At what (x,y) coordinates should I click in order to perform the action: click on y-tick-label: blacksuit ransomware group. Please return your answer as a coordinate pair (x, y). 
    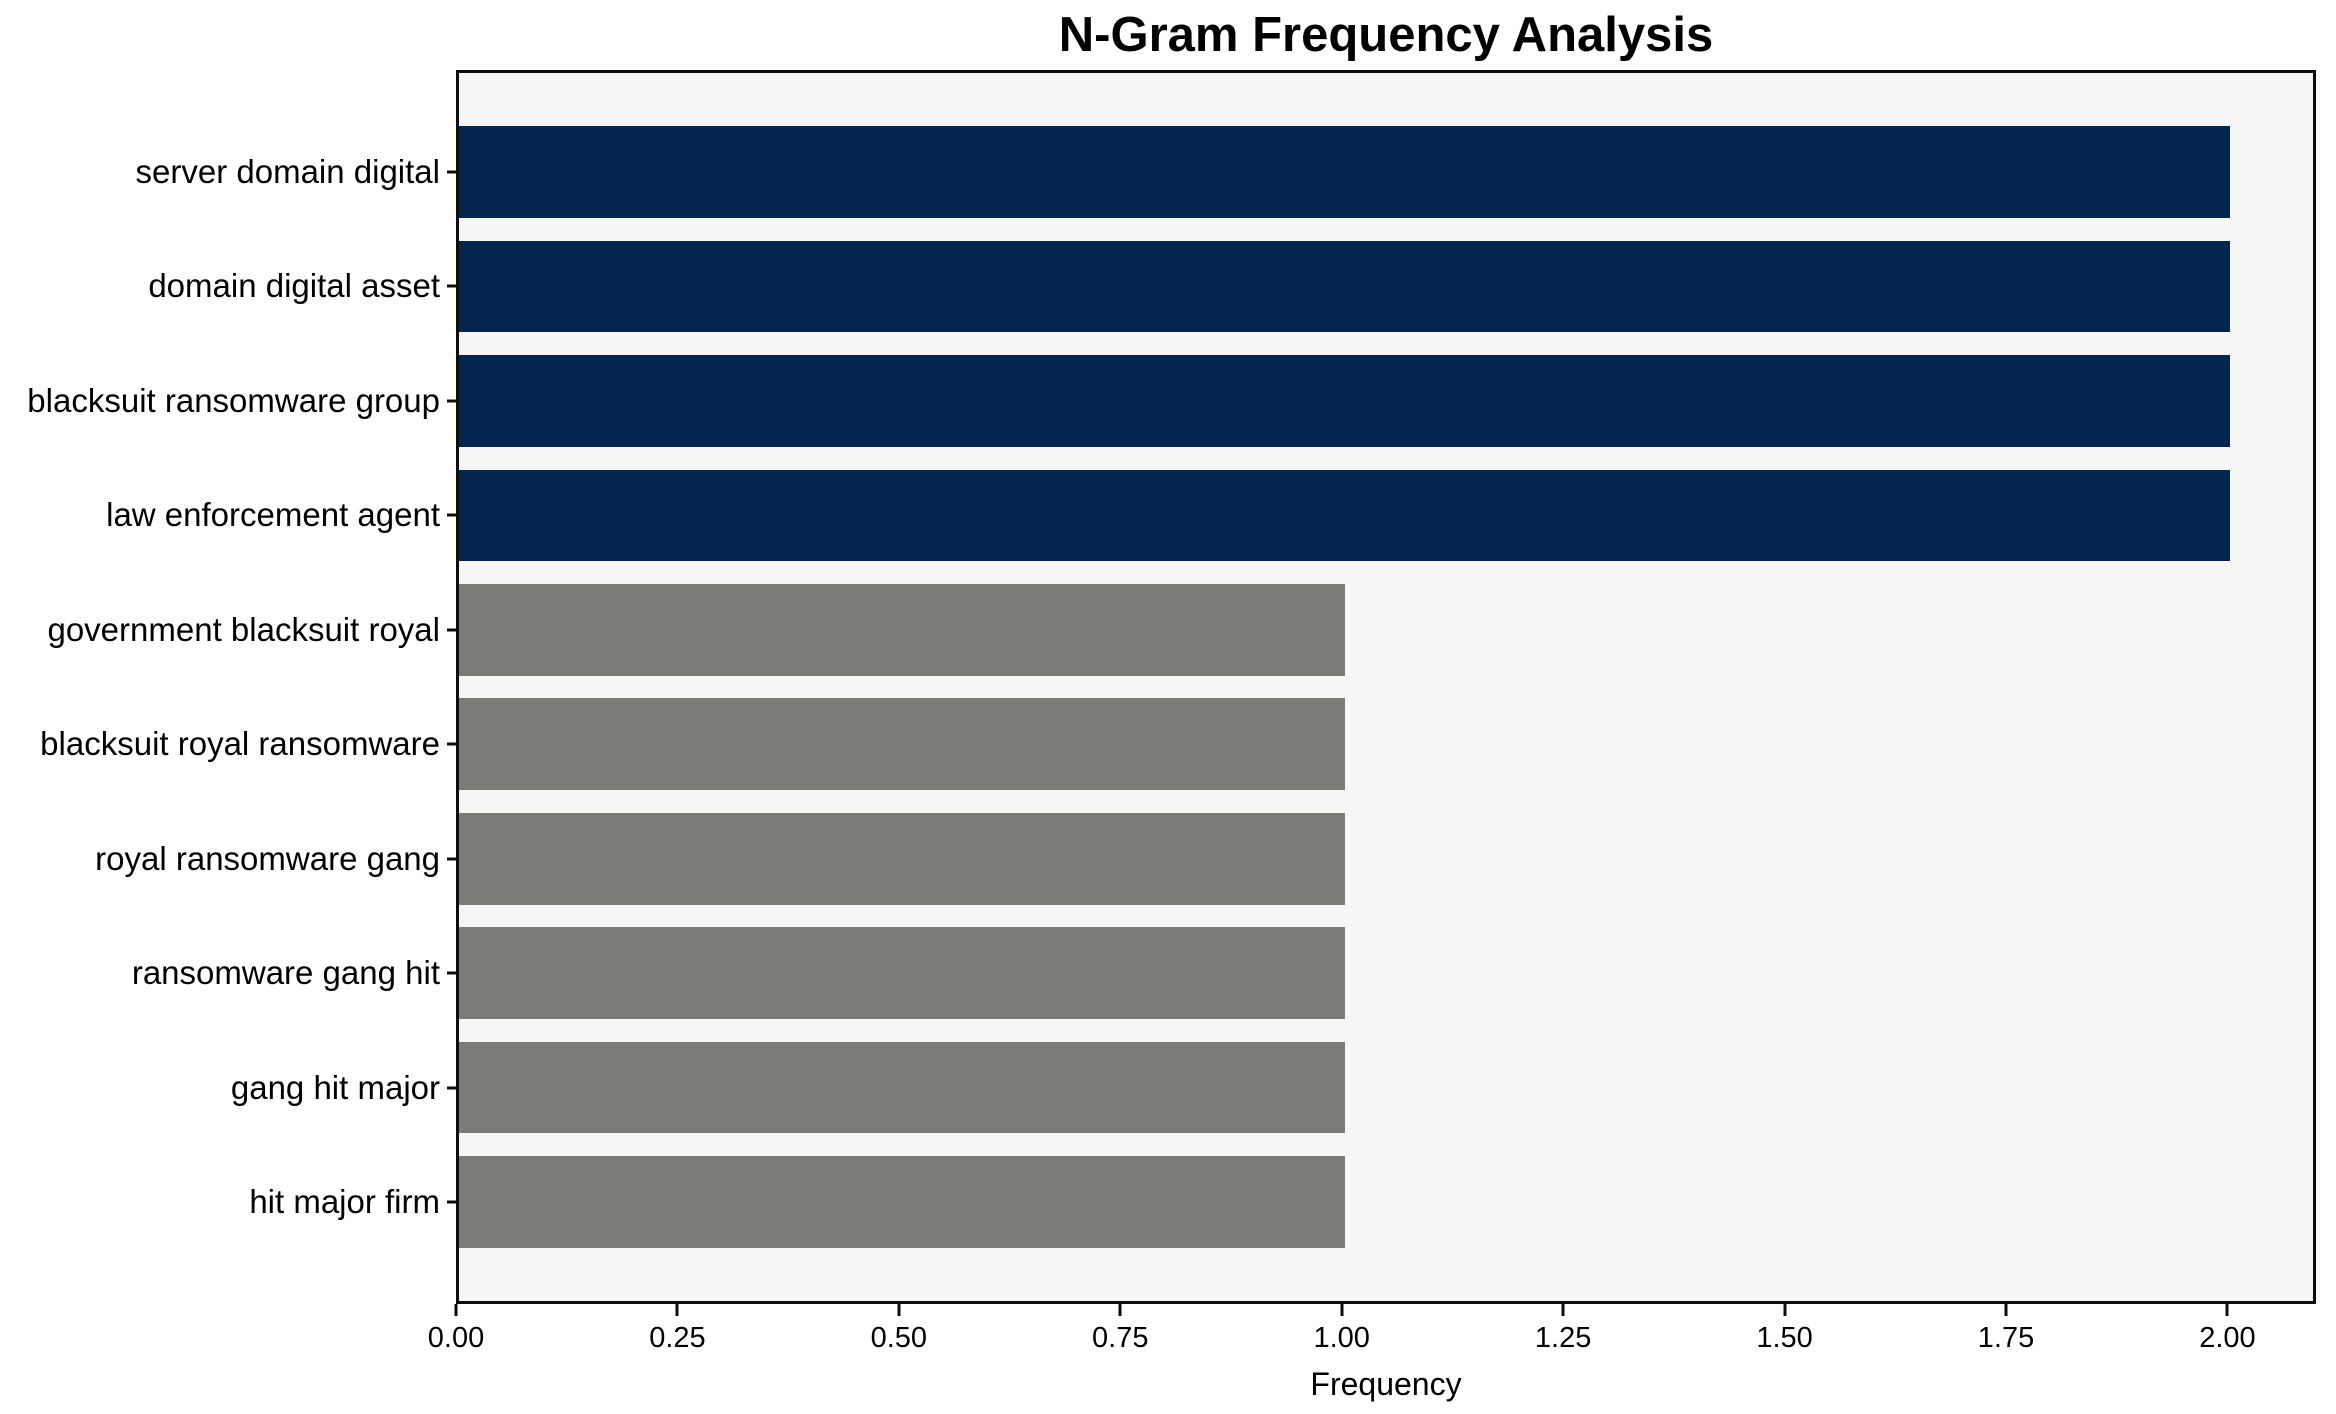
    Looking at the image, I should click on (233, 400).